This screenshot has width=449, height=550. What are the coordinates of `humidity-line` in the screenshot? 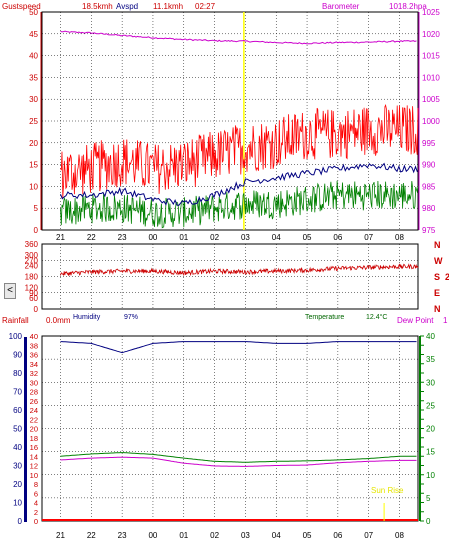 It's located at (238, 347).